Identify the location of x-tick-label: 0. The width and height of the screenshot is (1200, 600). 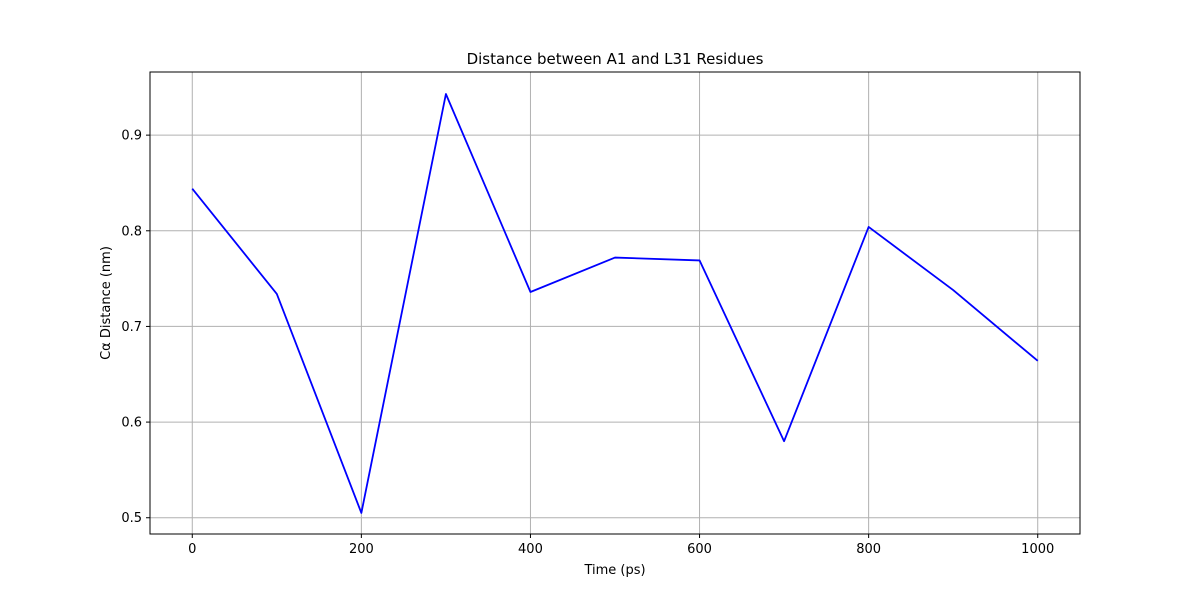
(192, 549).